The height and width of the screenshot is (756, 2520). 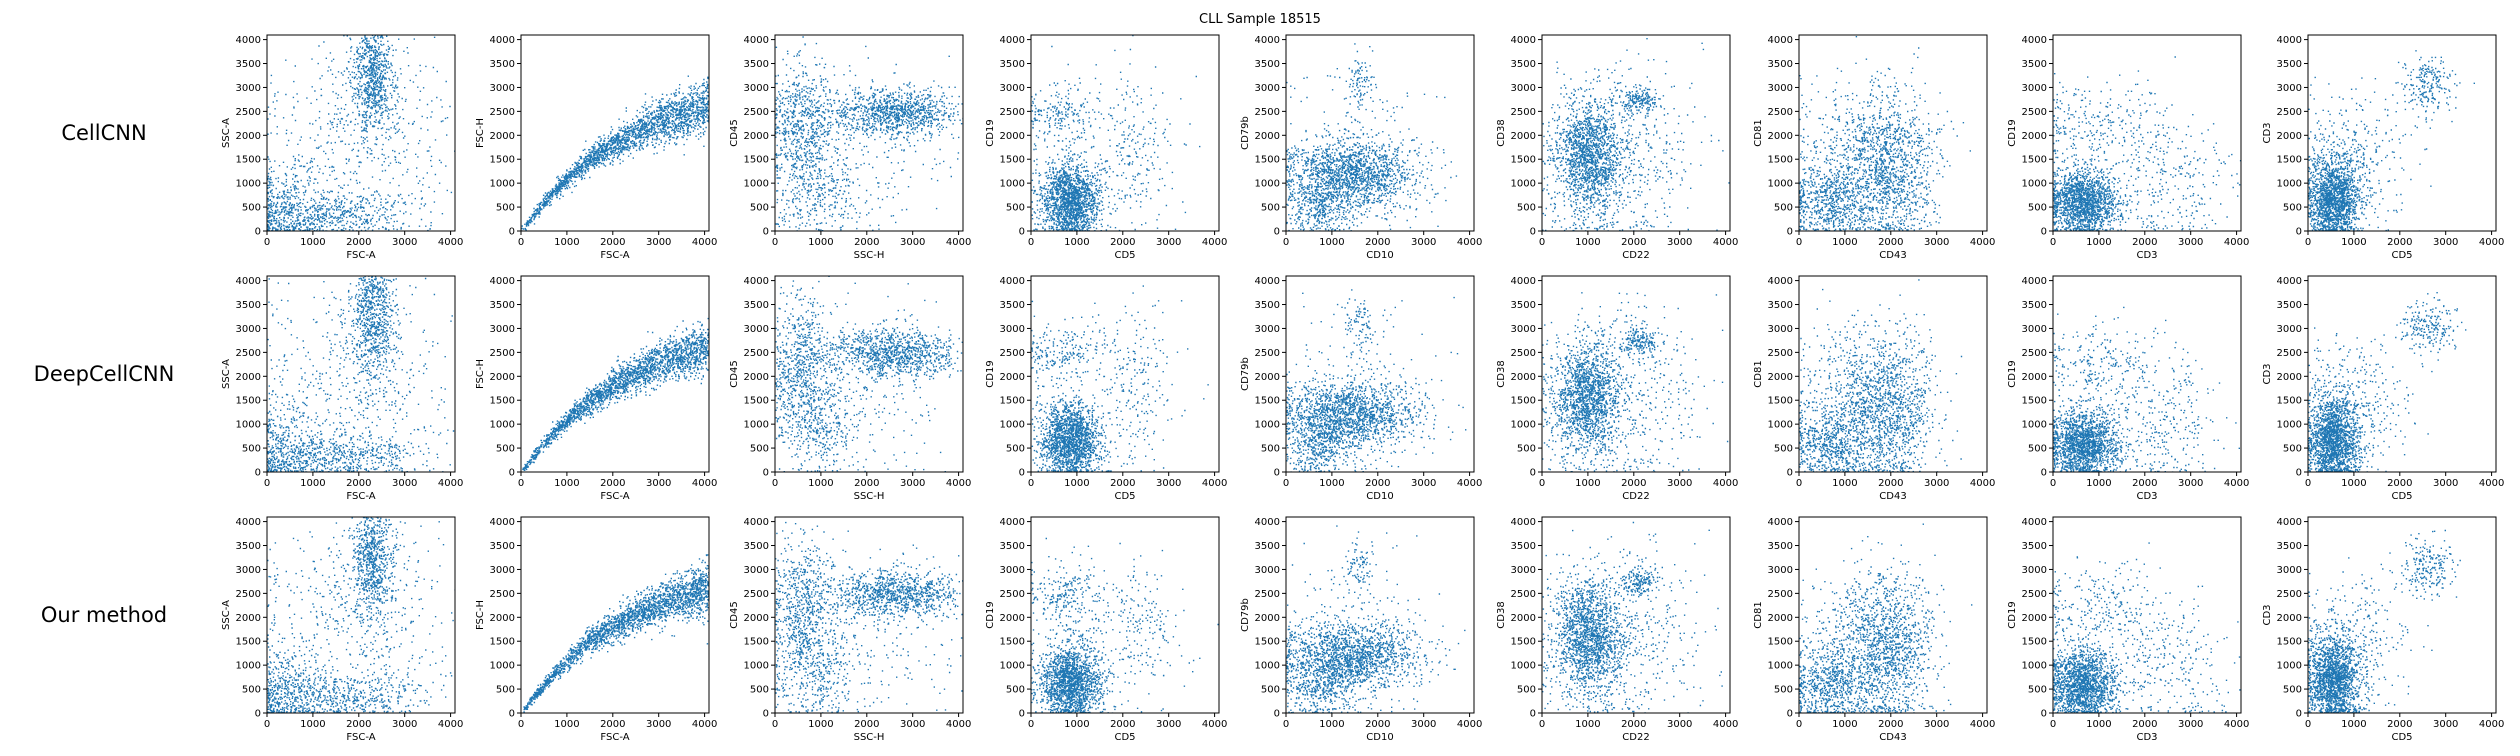 I want to click on y-axis-label: CD38, so click(x=1501, y=373).